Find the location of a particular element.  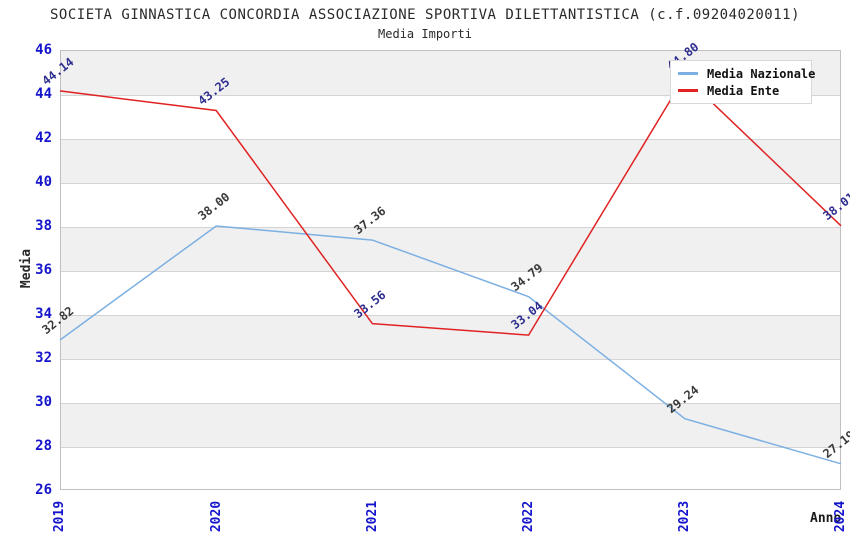

y-tick-label: 44 is located at coordinates (43, 94).